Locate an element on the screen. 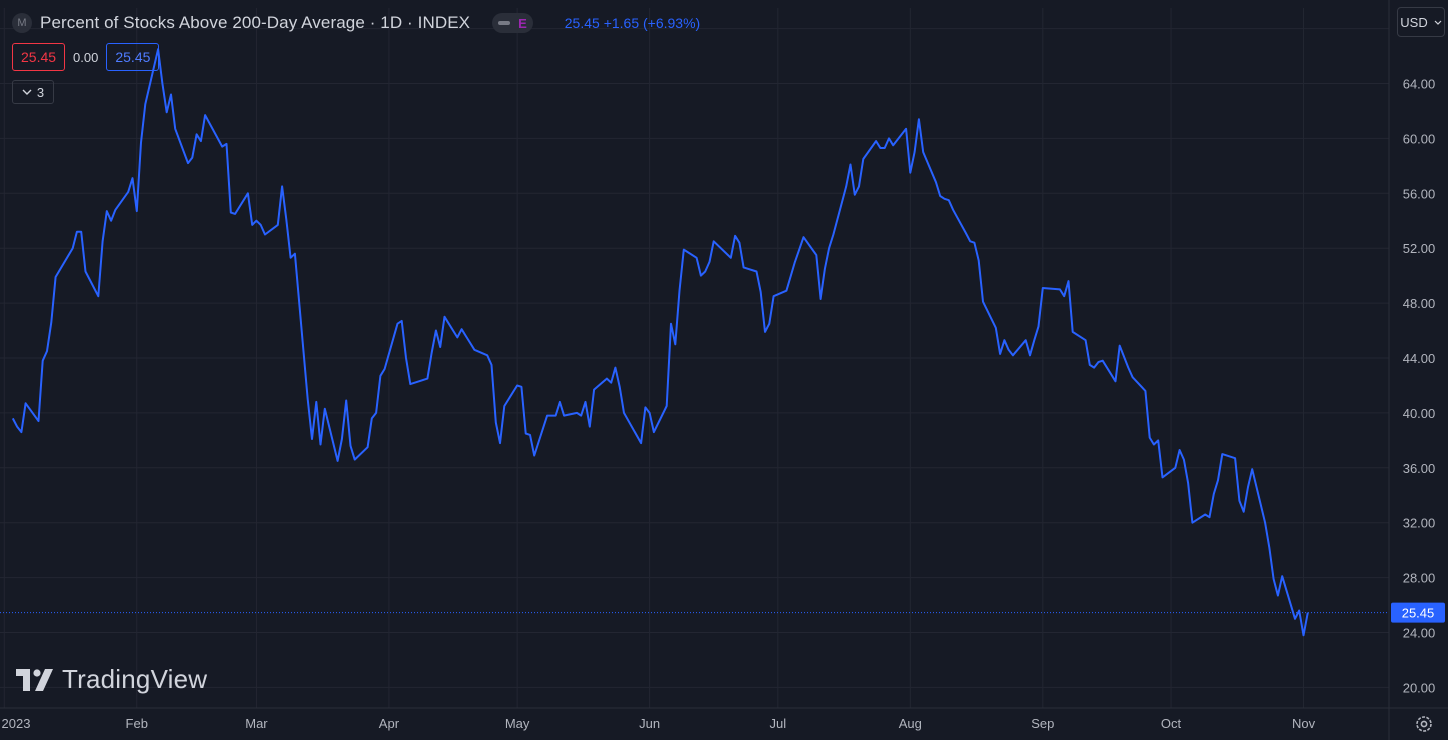  tradingview-watermark: TradingView is located at coordinates (111, 679).